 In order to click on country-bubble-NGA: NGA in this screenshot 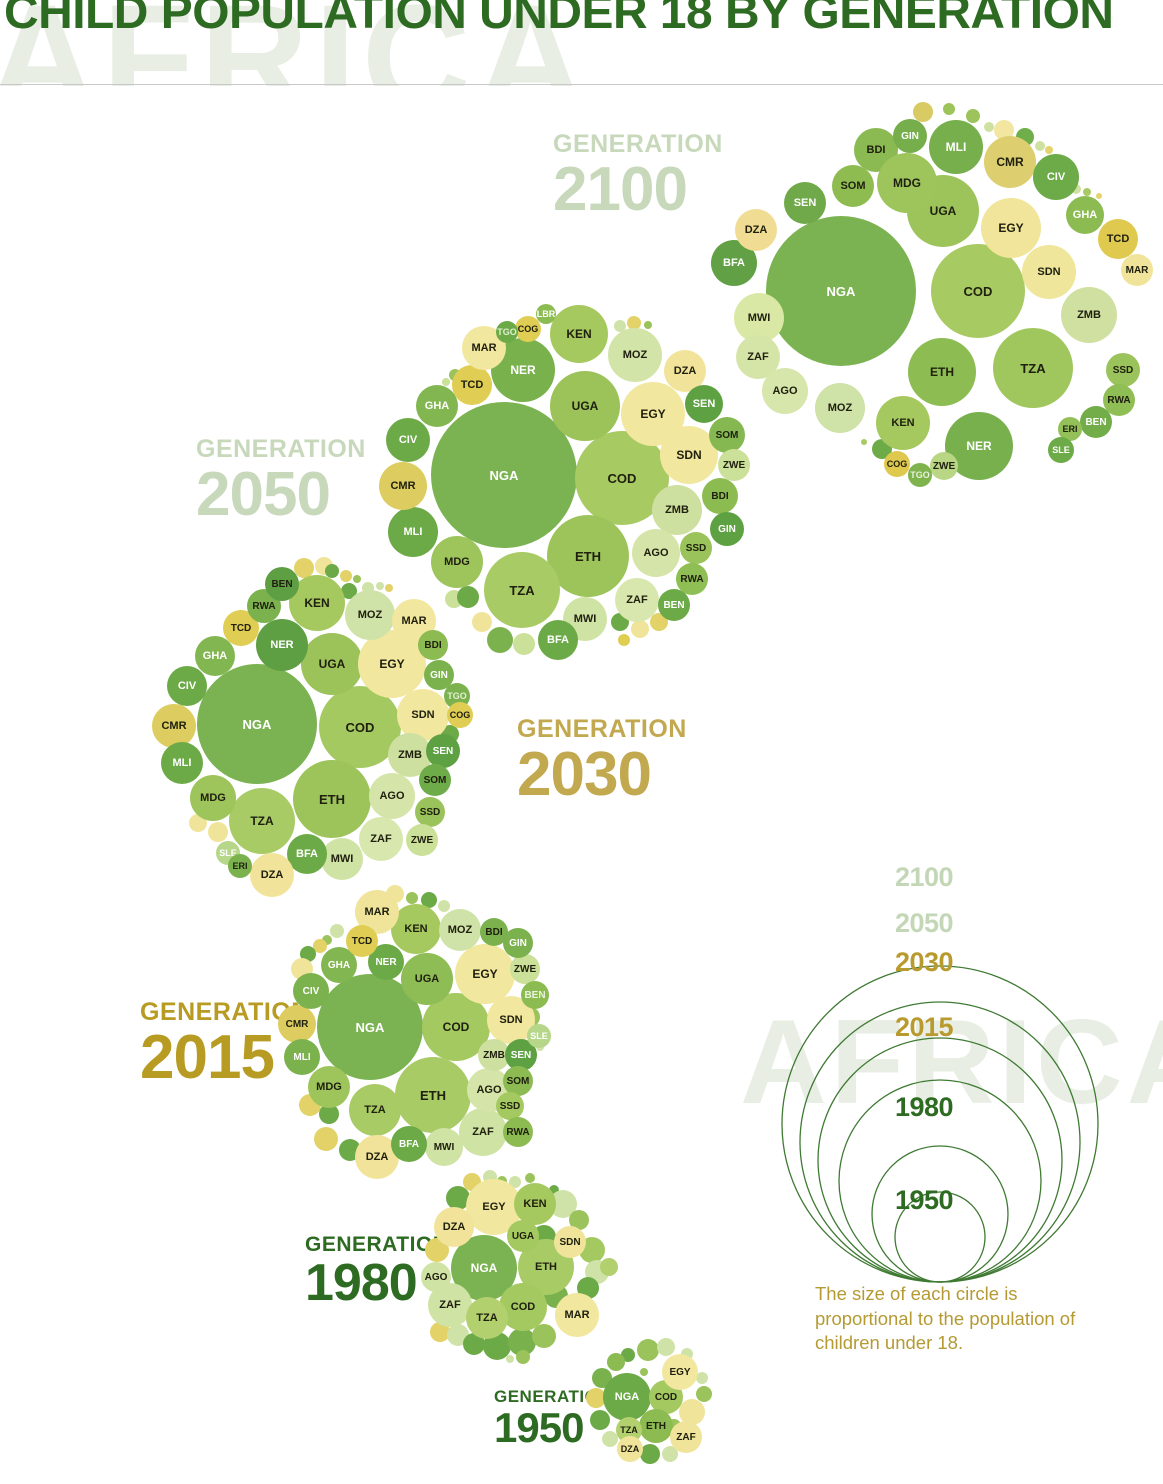, I will do `click(257, 724)`.